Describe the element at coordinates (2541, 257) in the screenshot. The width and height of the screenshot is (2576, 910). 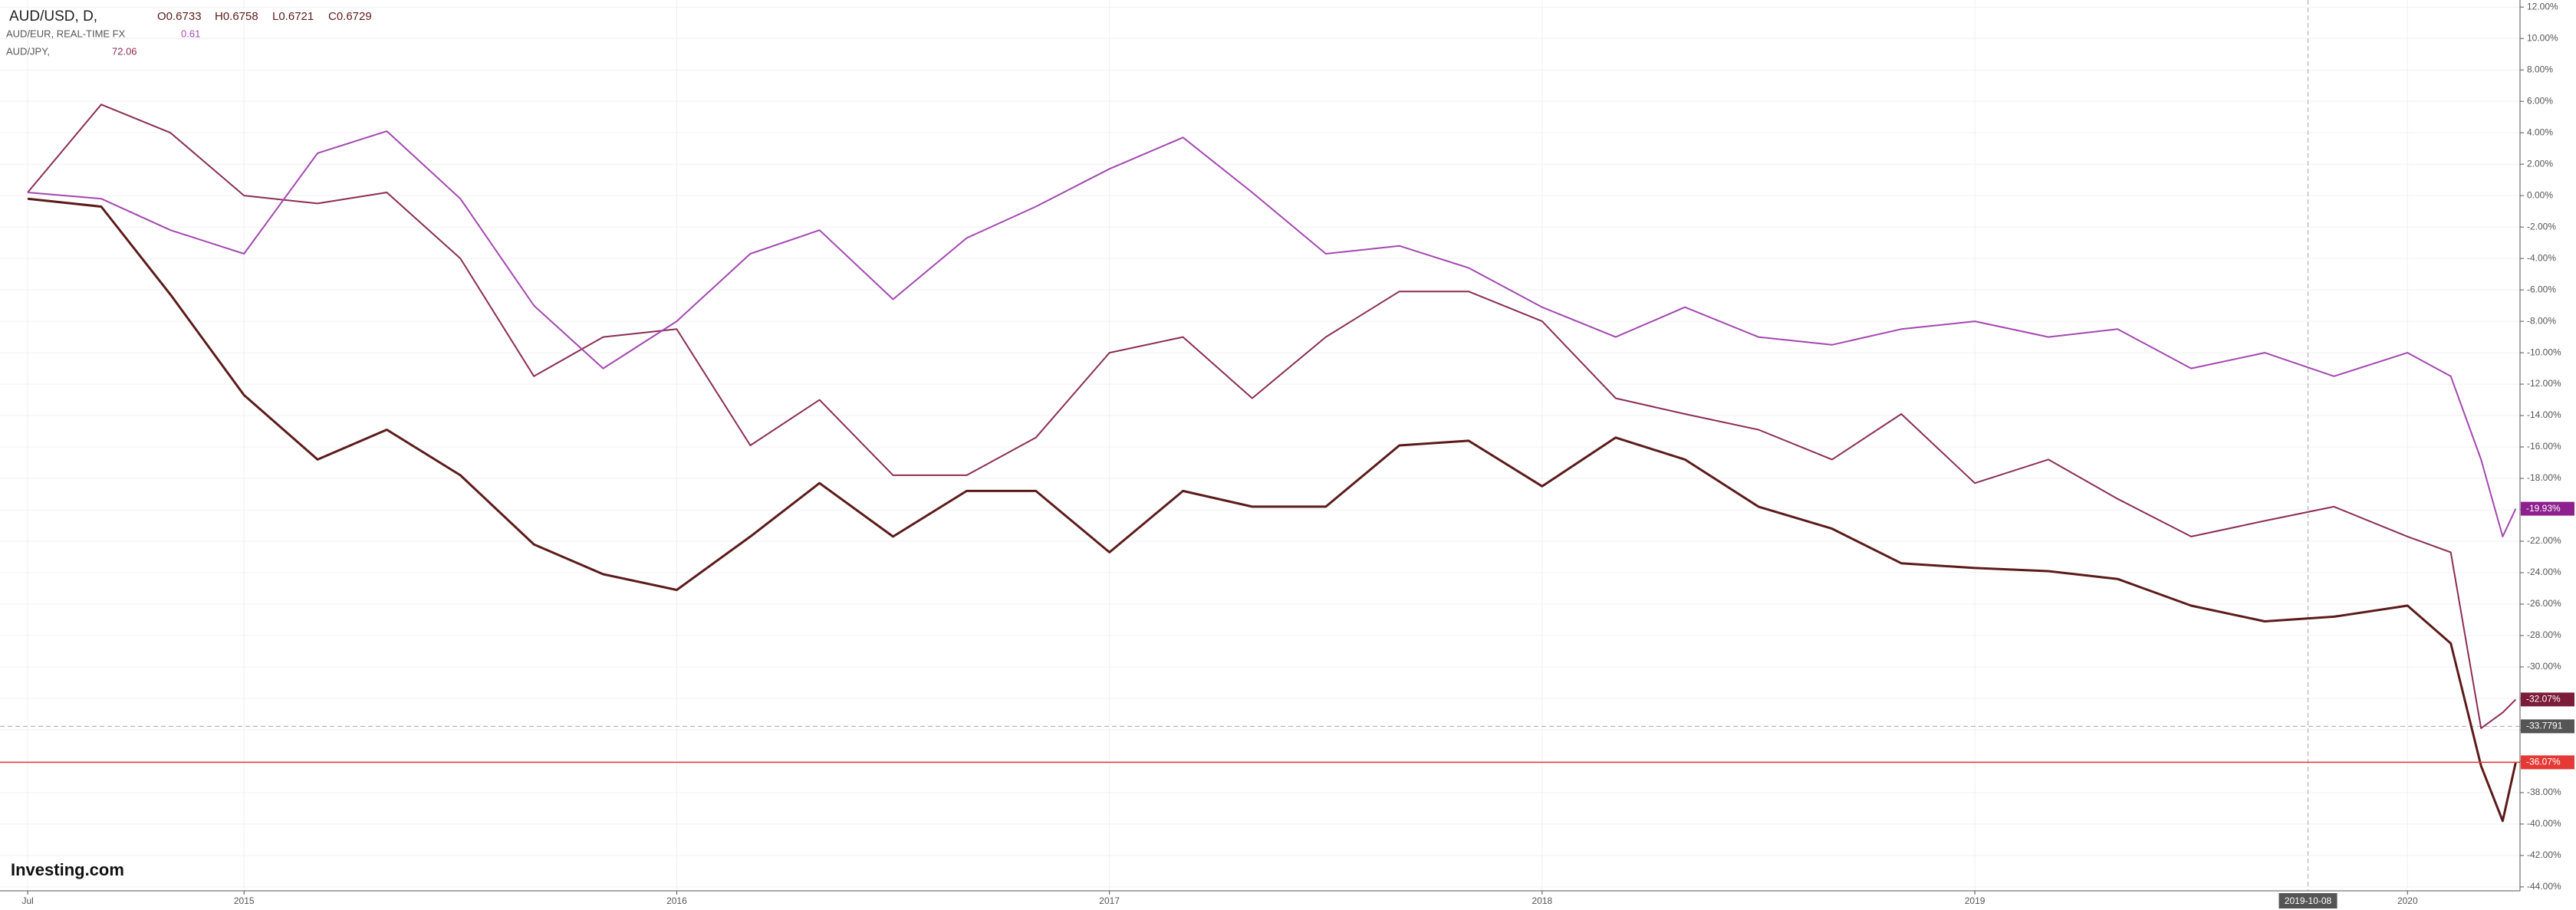
I see `y-tick-label: -4.00%` at that location.